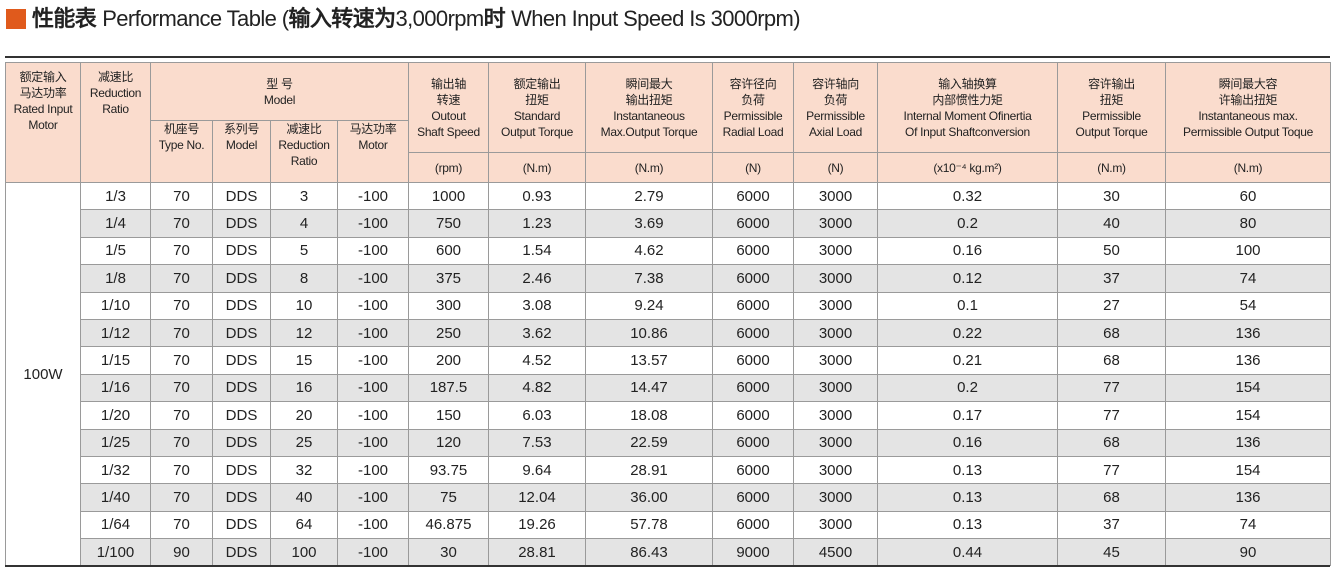 The image size is (1334, 574). I want to click on data-cell: 12, so click(304, 333).